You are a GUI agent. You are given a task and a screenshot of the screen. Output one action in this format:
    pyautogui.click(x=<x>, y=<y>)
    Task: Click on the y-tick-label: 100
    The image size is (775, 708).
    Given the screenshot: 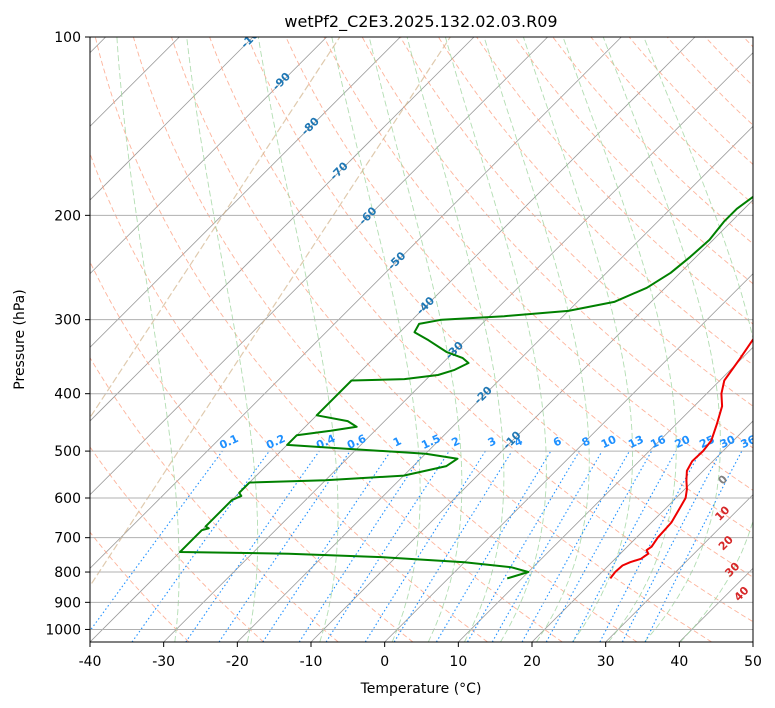 What is the action you would take?
    pyautogui.click(x=67, y=38)
    